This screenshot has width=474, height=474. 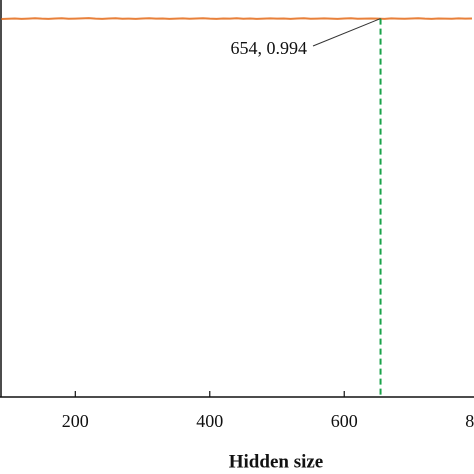 What do you see at coordinates (276, 461) in the screenshot?
I see `x-axis-label: Hidden size` at bounding box center [276, 461].